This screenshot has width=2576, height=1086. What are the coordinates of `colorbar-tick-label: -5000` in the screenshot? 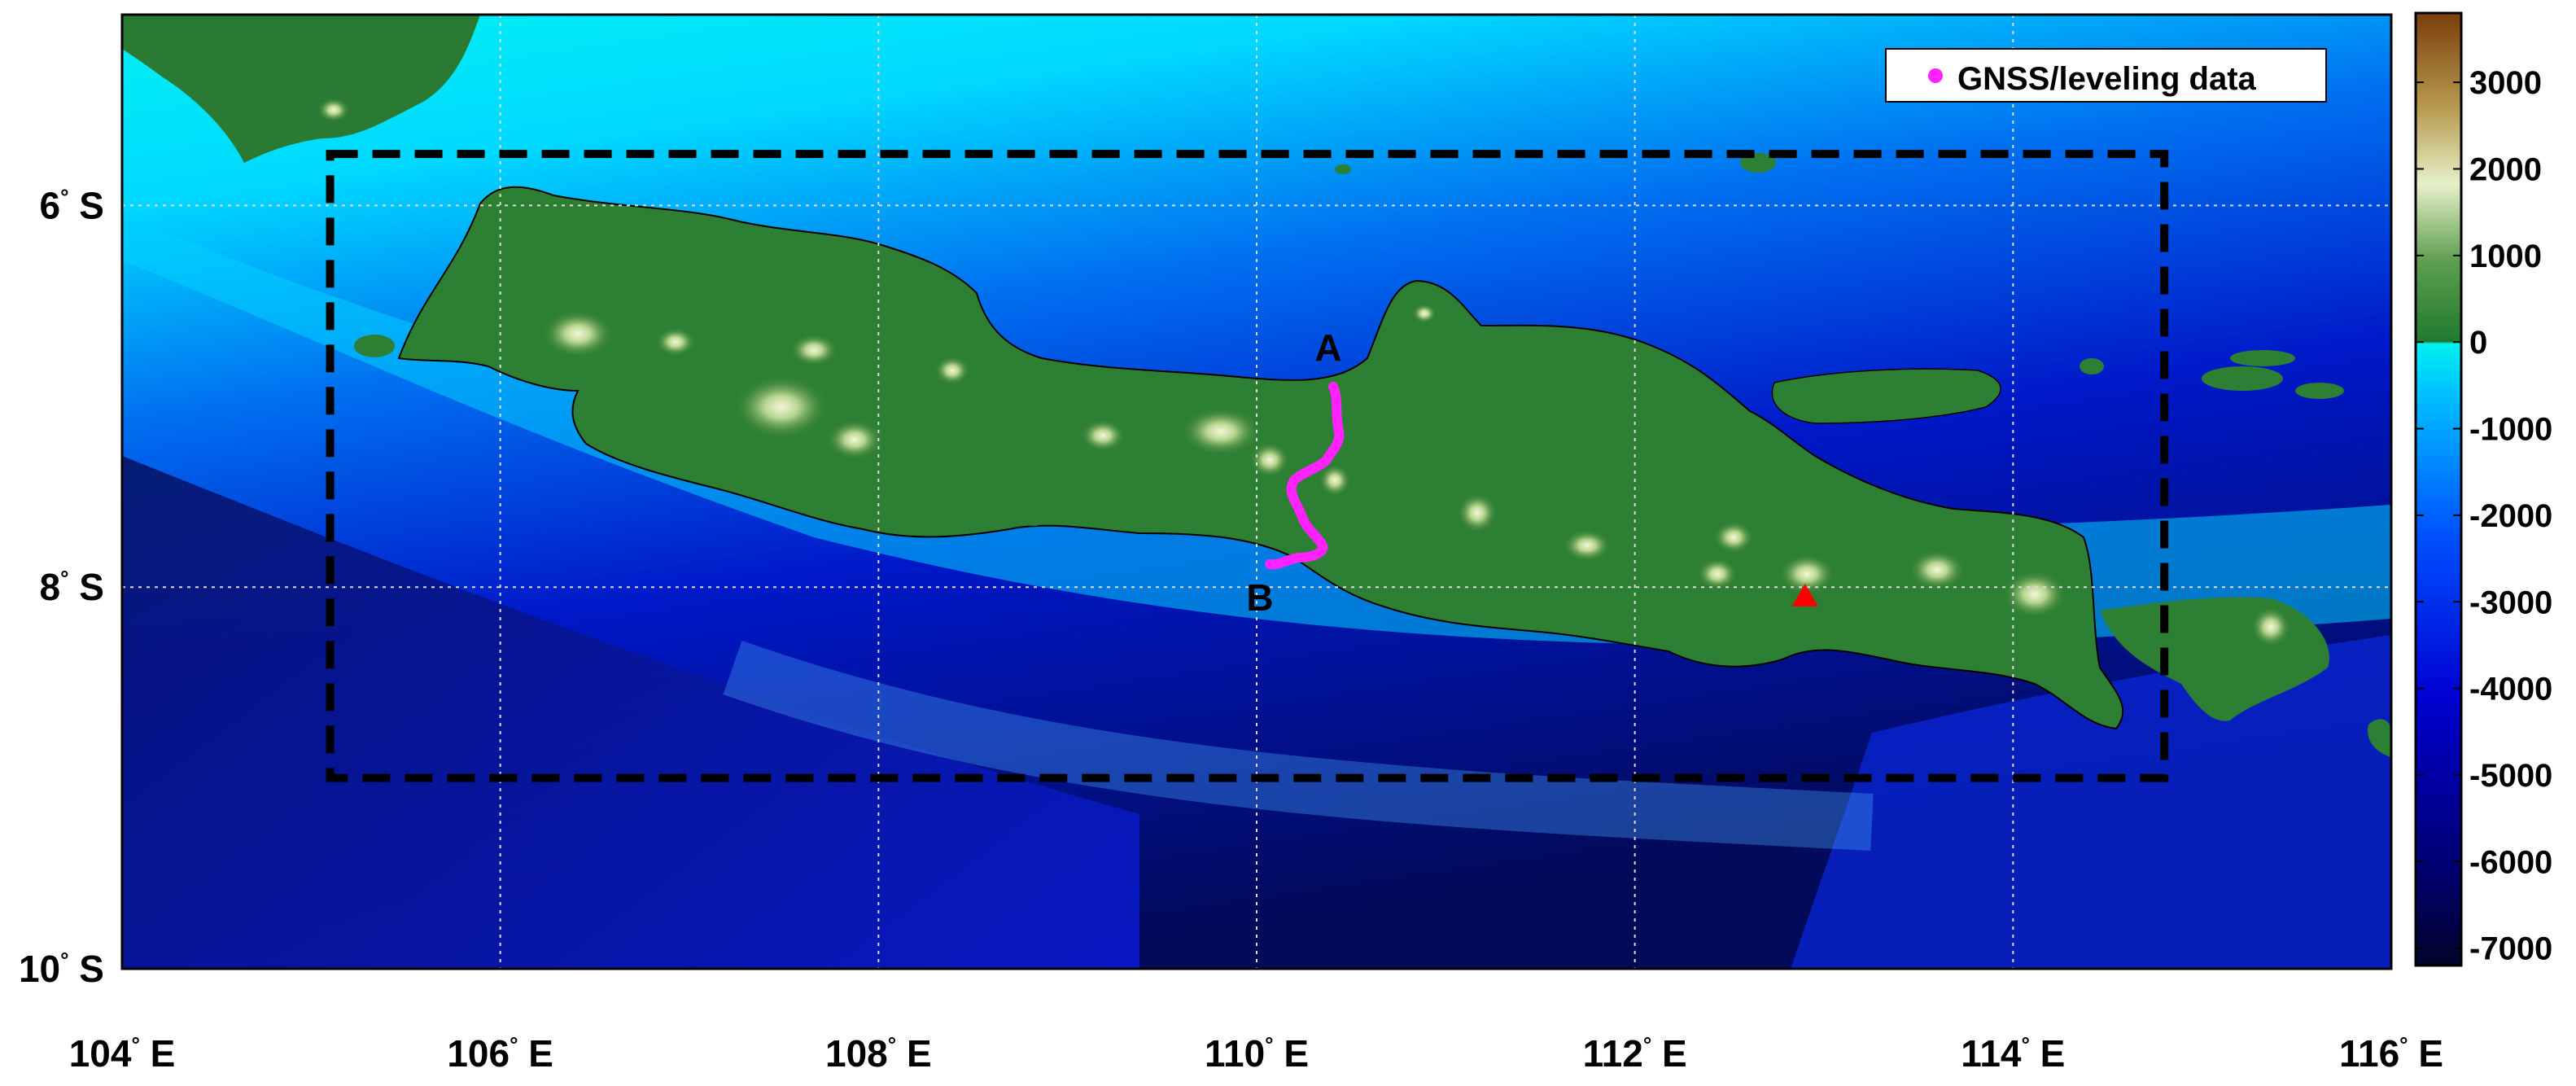 It's located at (2510, 776).